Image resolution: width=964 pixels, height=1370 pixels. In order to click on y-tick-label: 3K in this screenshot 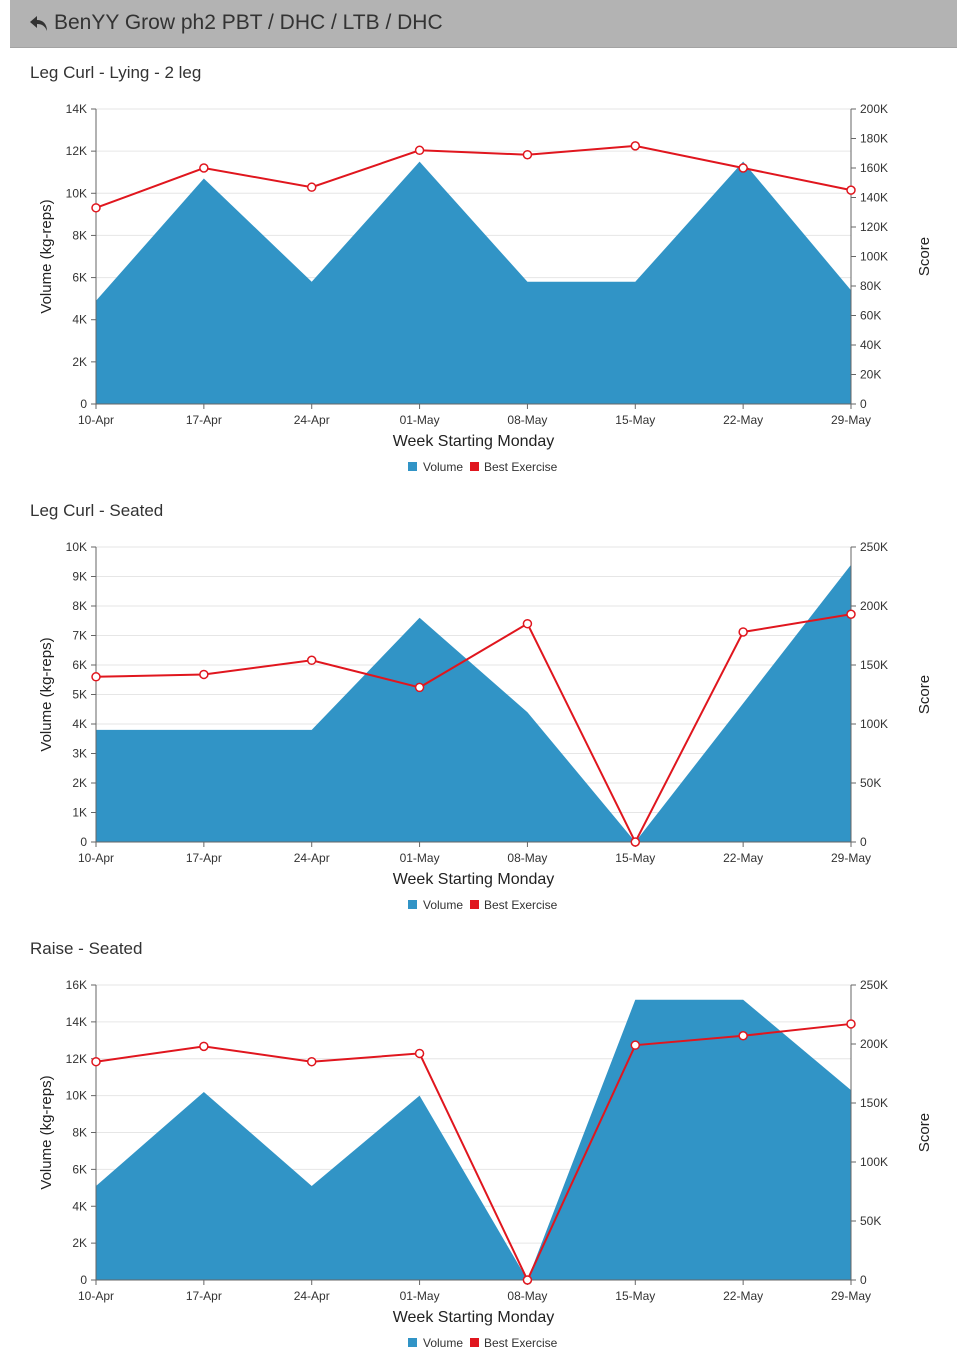, I will do `click(79, 754)`.